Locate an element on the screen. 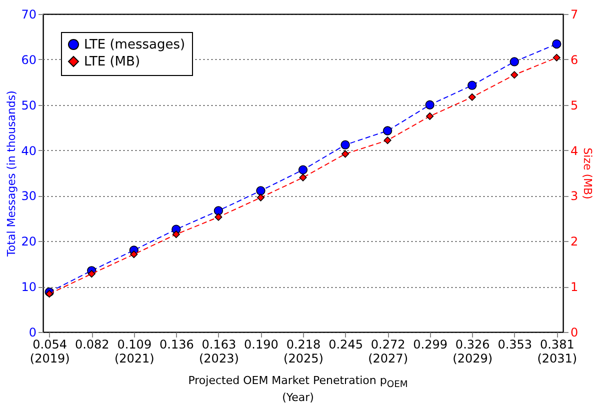 The width and height of the screenshot is (600, 412). x-tick-label: 0.326 (2029) is located at coordinates (472, 352).